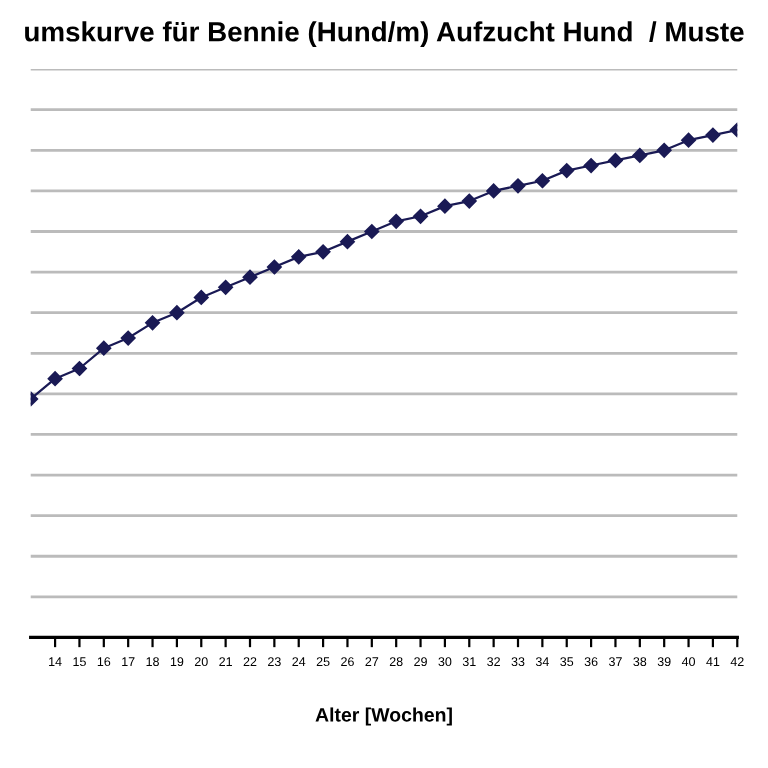  What do you see at coordinates (383, 716) in the screenshot?
I see `x-axis-title: Alter [Wochen]` at bounding box center [383, 716].